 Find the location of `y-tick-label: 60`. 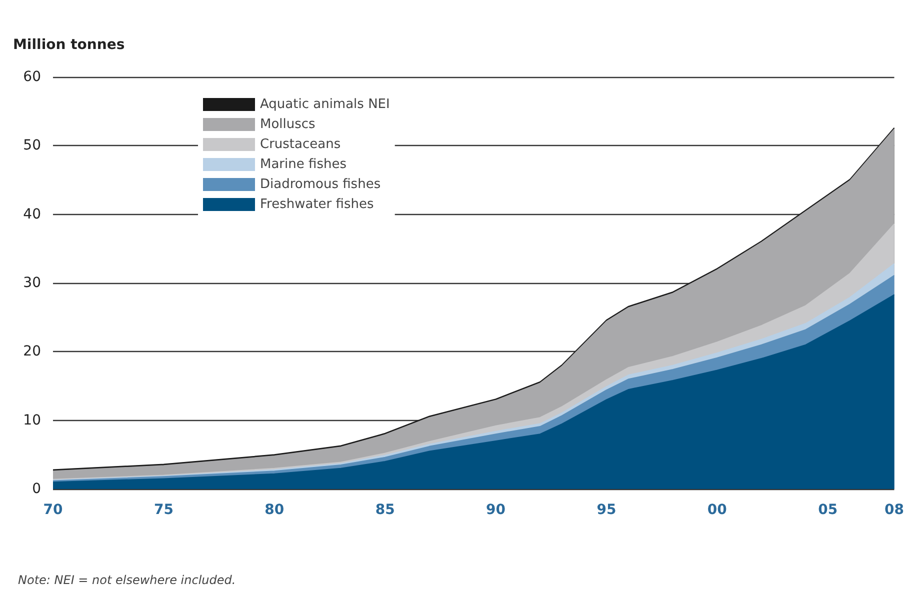

y-tick-label: 60 is located at coordinates (32, 77).